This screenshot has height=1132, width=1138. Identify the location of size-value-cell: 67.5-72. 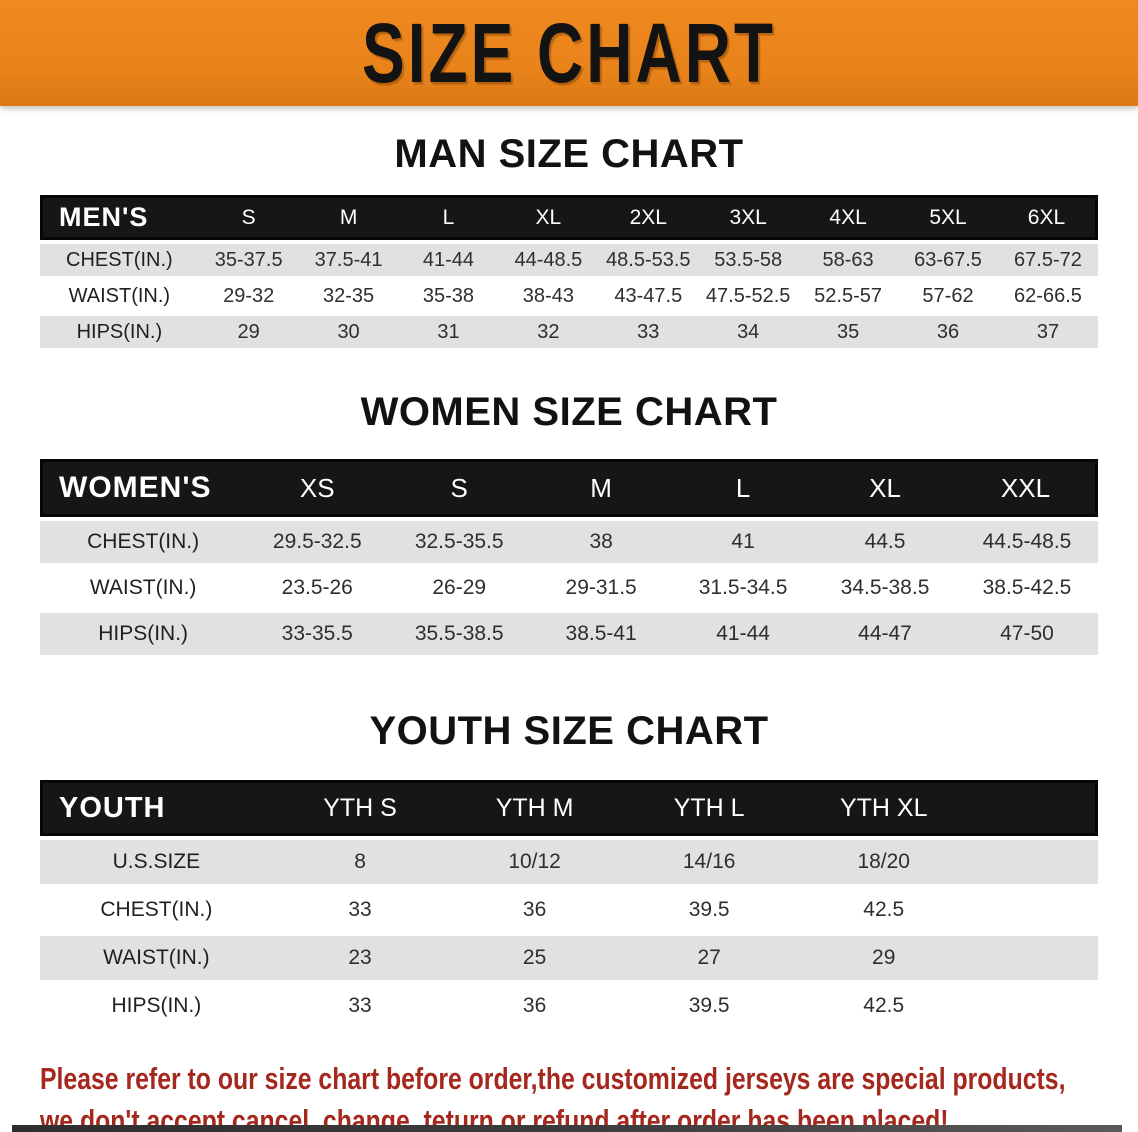
(1047, 260).